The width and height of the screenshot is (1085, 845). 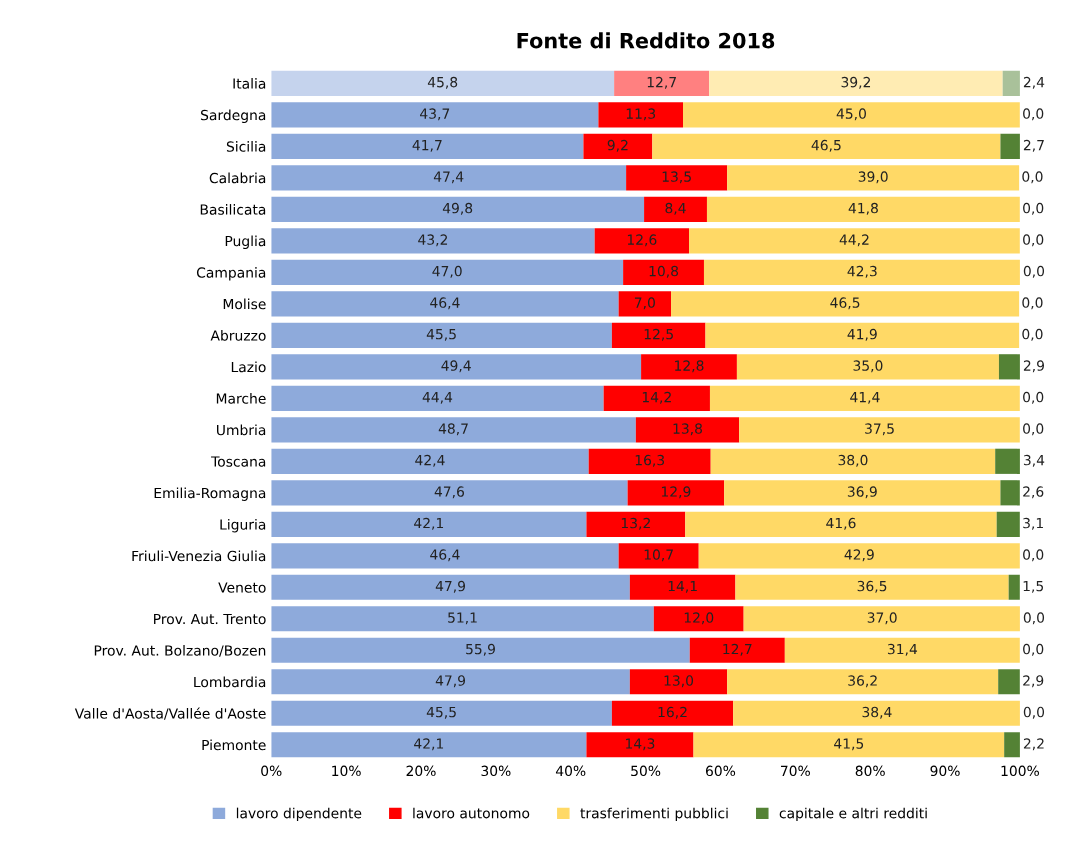 What do you see at coordinates (1033, 492) in the screenshot?
I see `data-label: 2,6` at bounding box center [1033, 492].